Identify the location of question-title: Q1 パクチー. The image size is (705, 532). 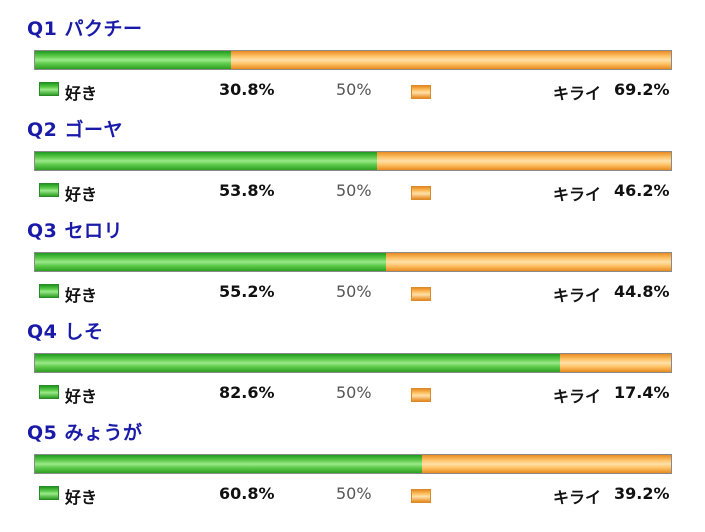
(85, 29).